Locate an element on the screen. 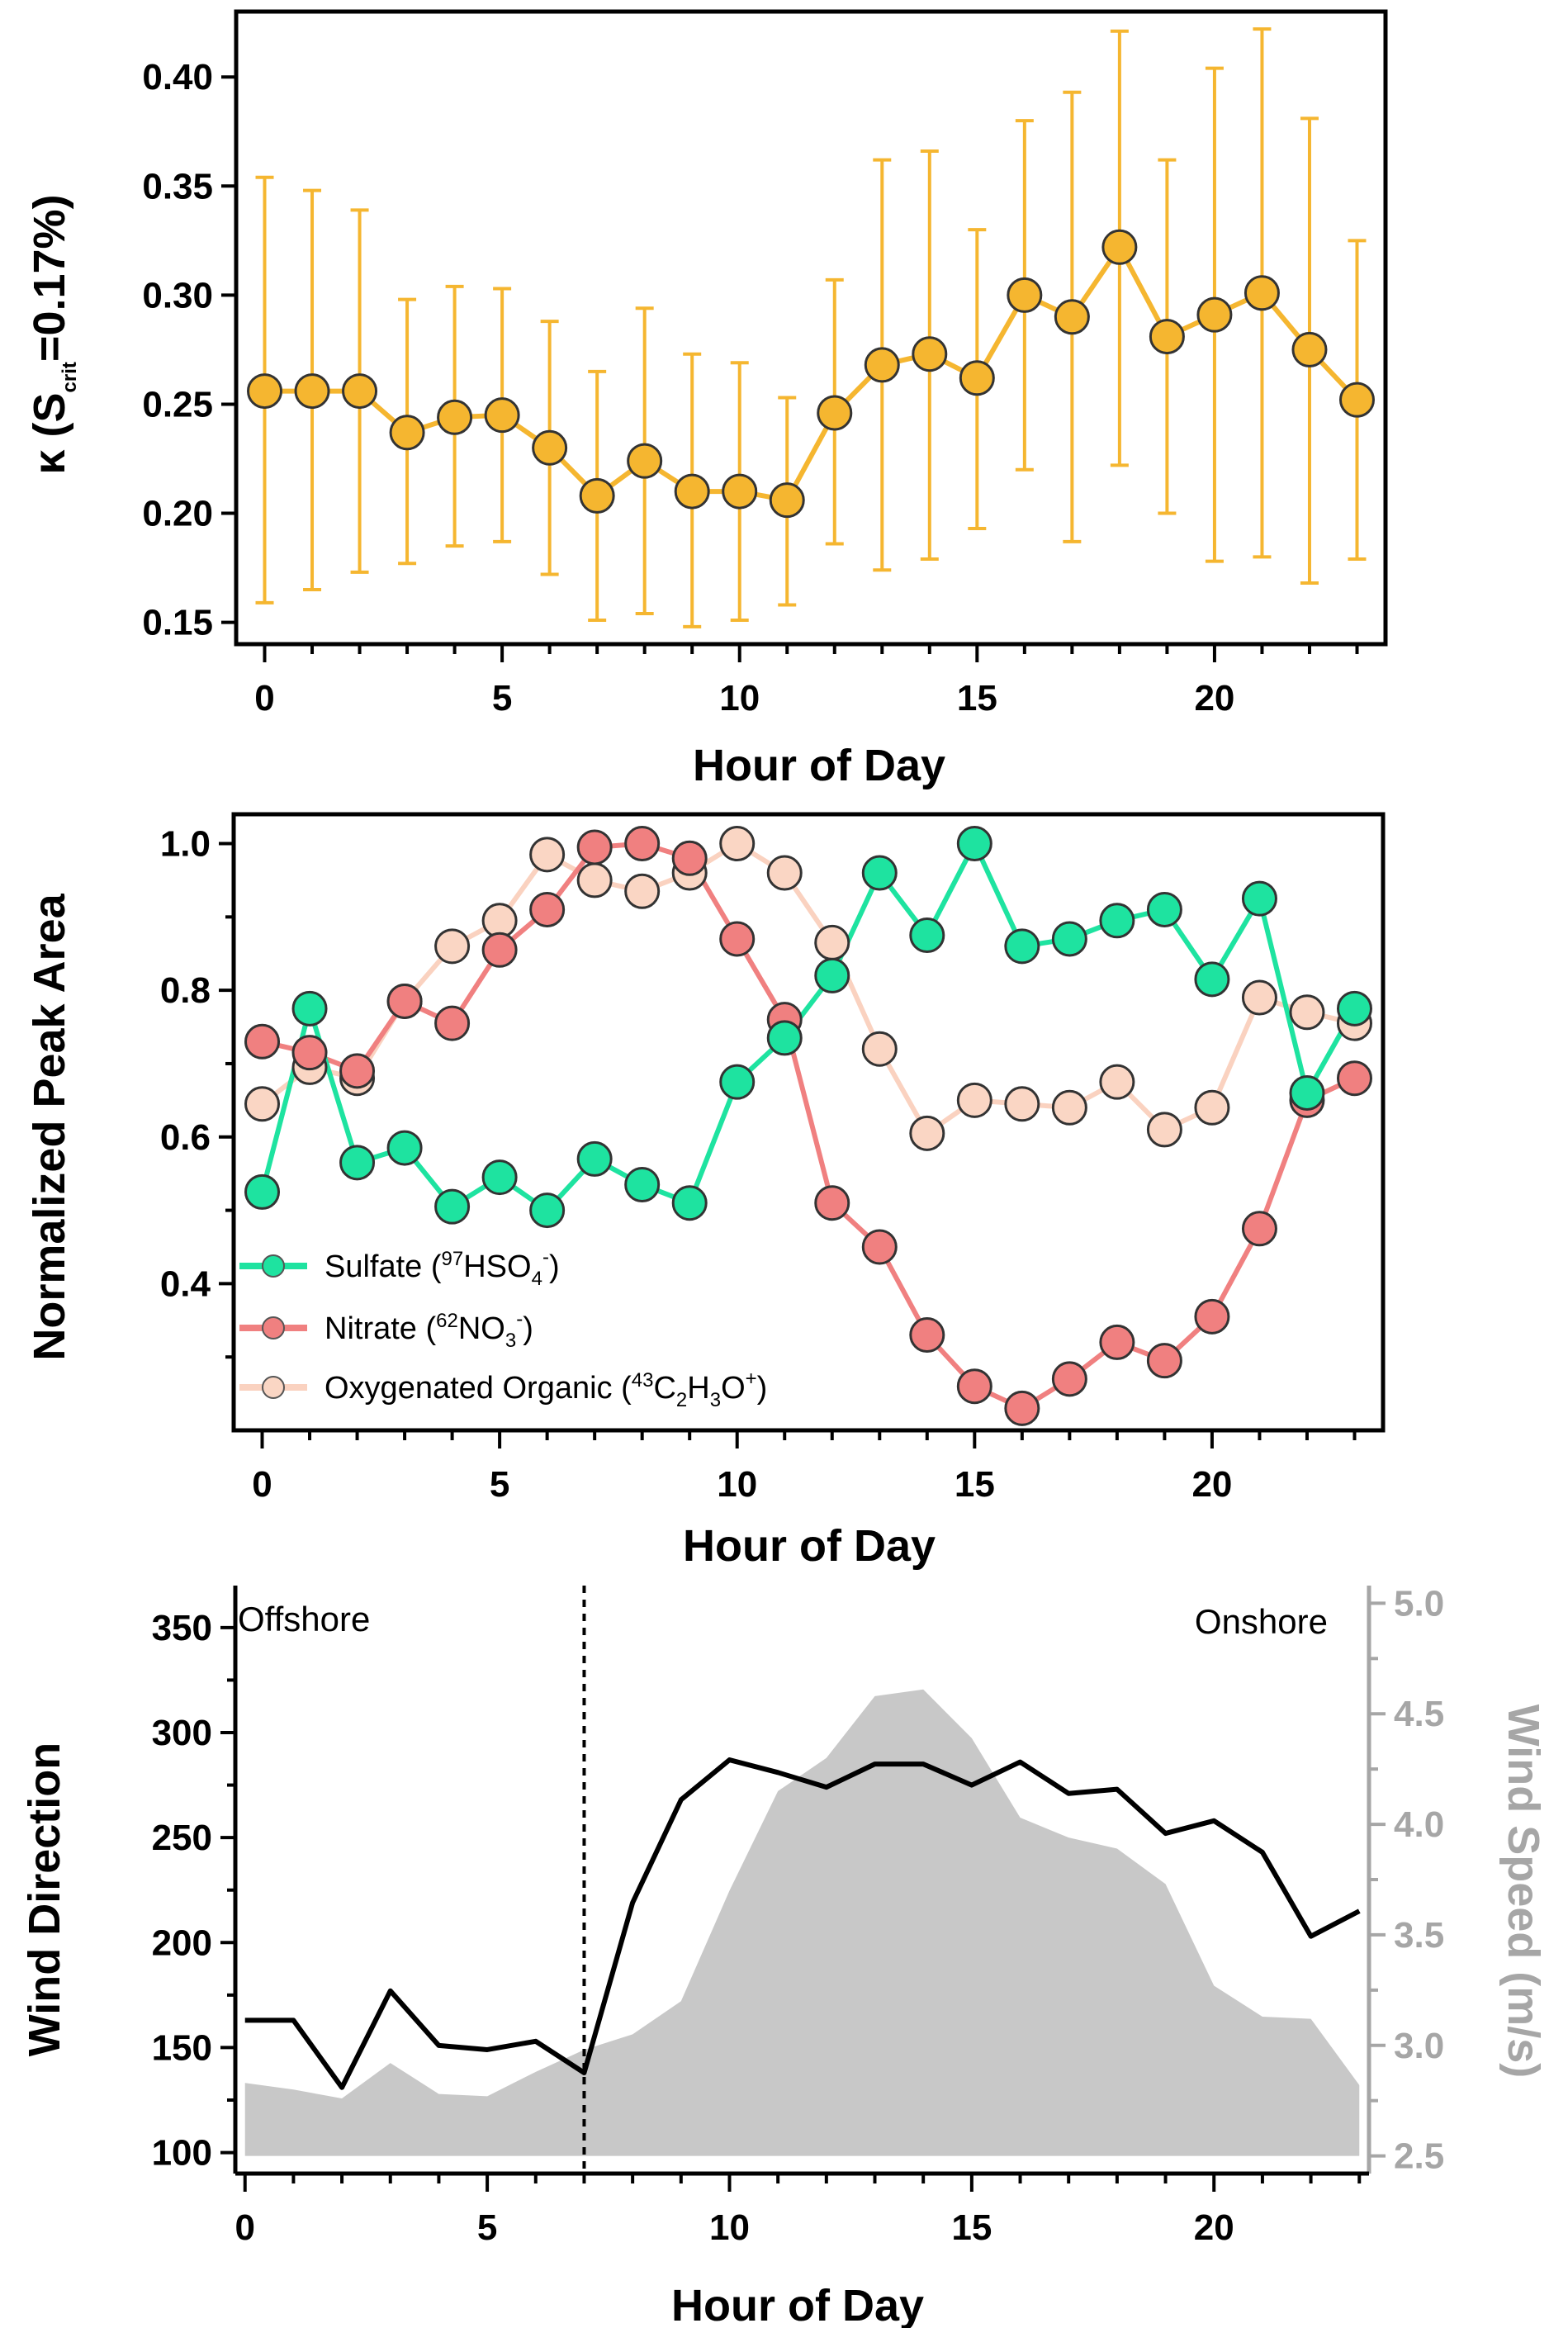  kappa-y-tick-label: 0.15 is located at coordinates (177, 623).